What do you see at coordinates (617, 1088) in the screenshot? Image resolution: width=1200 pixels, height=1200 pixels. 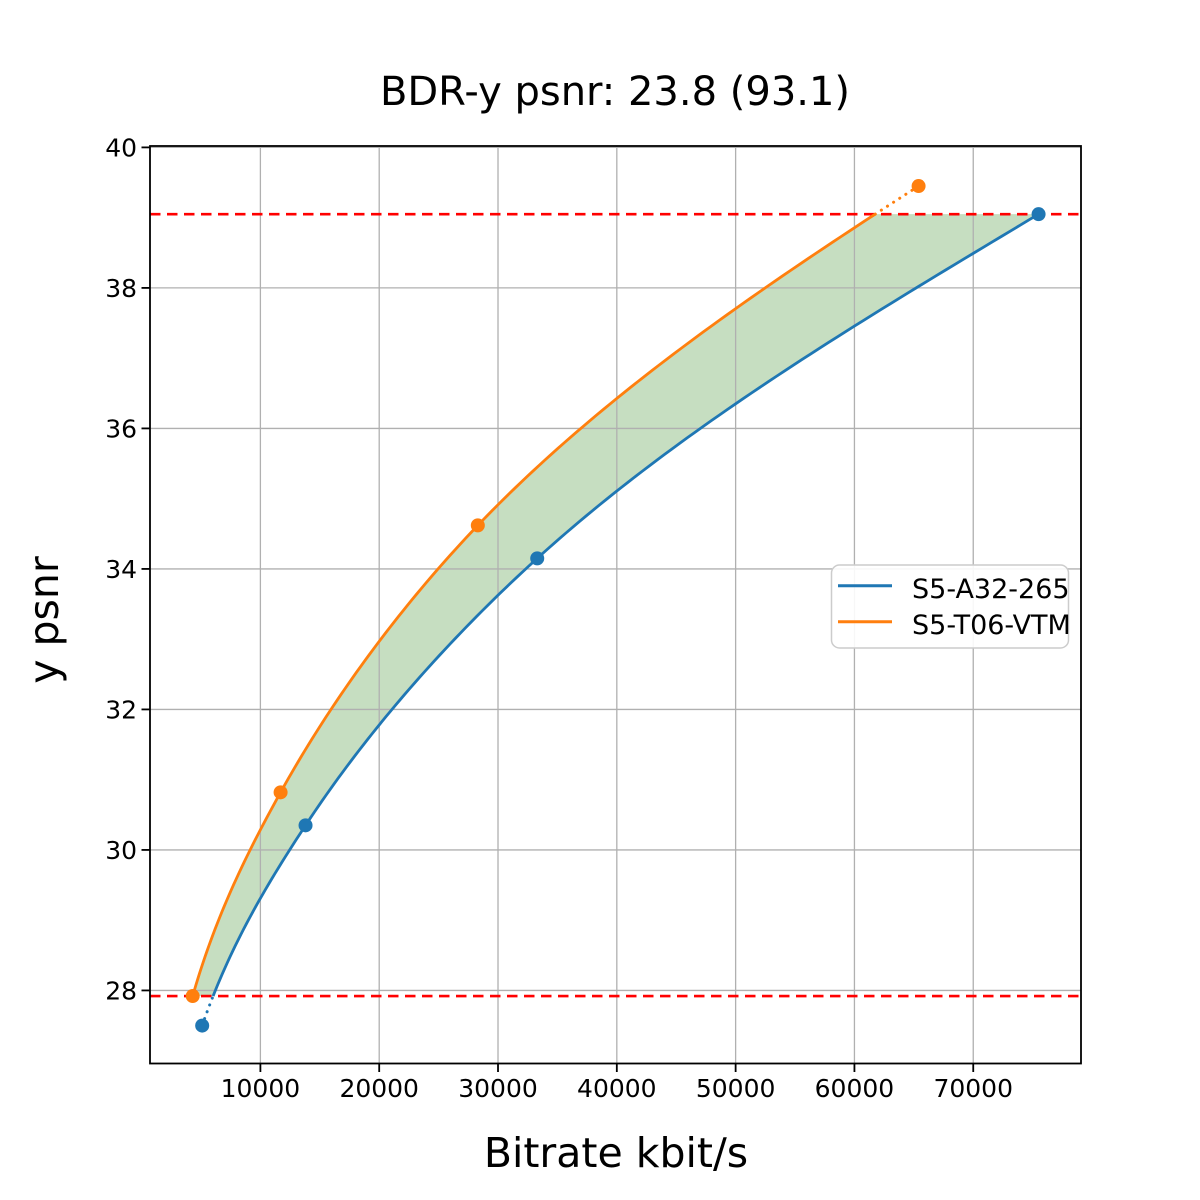 I see `x-tick-label: 40000` at bounding box center [617, 1088].